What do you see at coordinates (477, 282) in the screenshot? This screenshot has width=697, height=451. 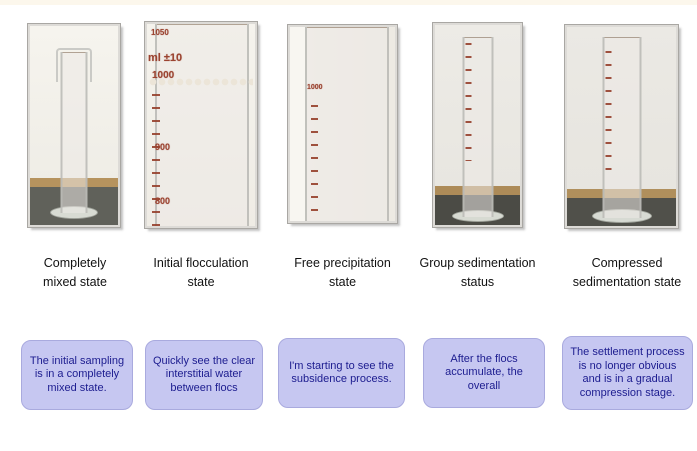 I see `caption-line: status` at bounding box center [477, 282].